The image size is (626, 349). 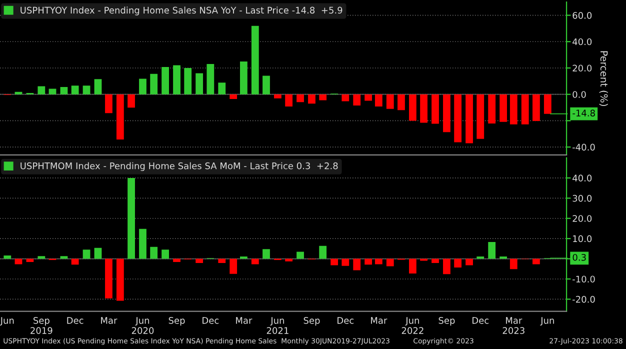 What do you see at coordinates (579, 94) in the screenshot?
I see `y-tick-label: 0.0` at bounding box center [579, 94].